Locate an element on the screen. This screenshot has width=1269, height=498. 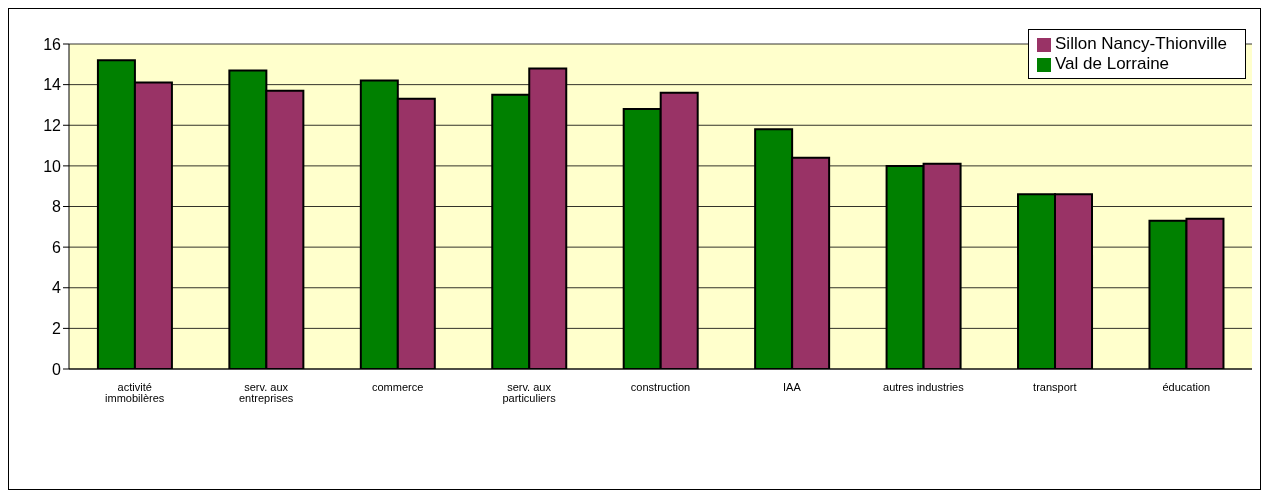
y-tick-label: 8 is located at coordinates (57, 207).